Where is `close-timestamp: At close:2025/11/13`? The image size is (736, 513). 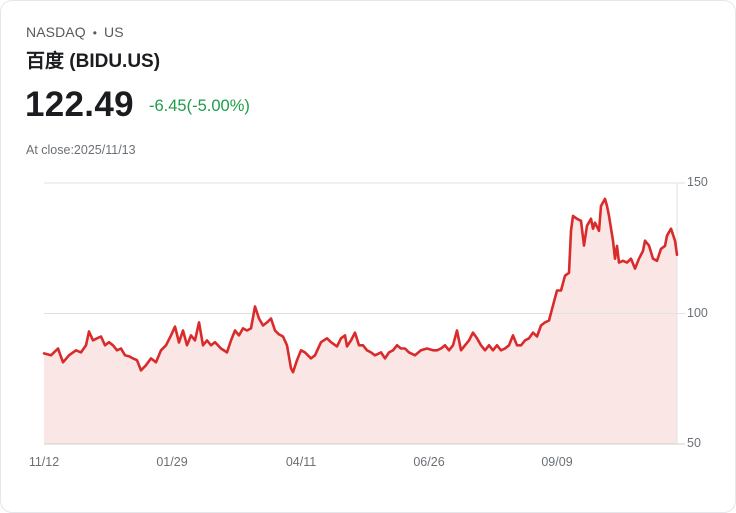
close-timestamp: At close:2025/11/13 is located at coordinates (81, 150).